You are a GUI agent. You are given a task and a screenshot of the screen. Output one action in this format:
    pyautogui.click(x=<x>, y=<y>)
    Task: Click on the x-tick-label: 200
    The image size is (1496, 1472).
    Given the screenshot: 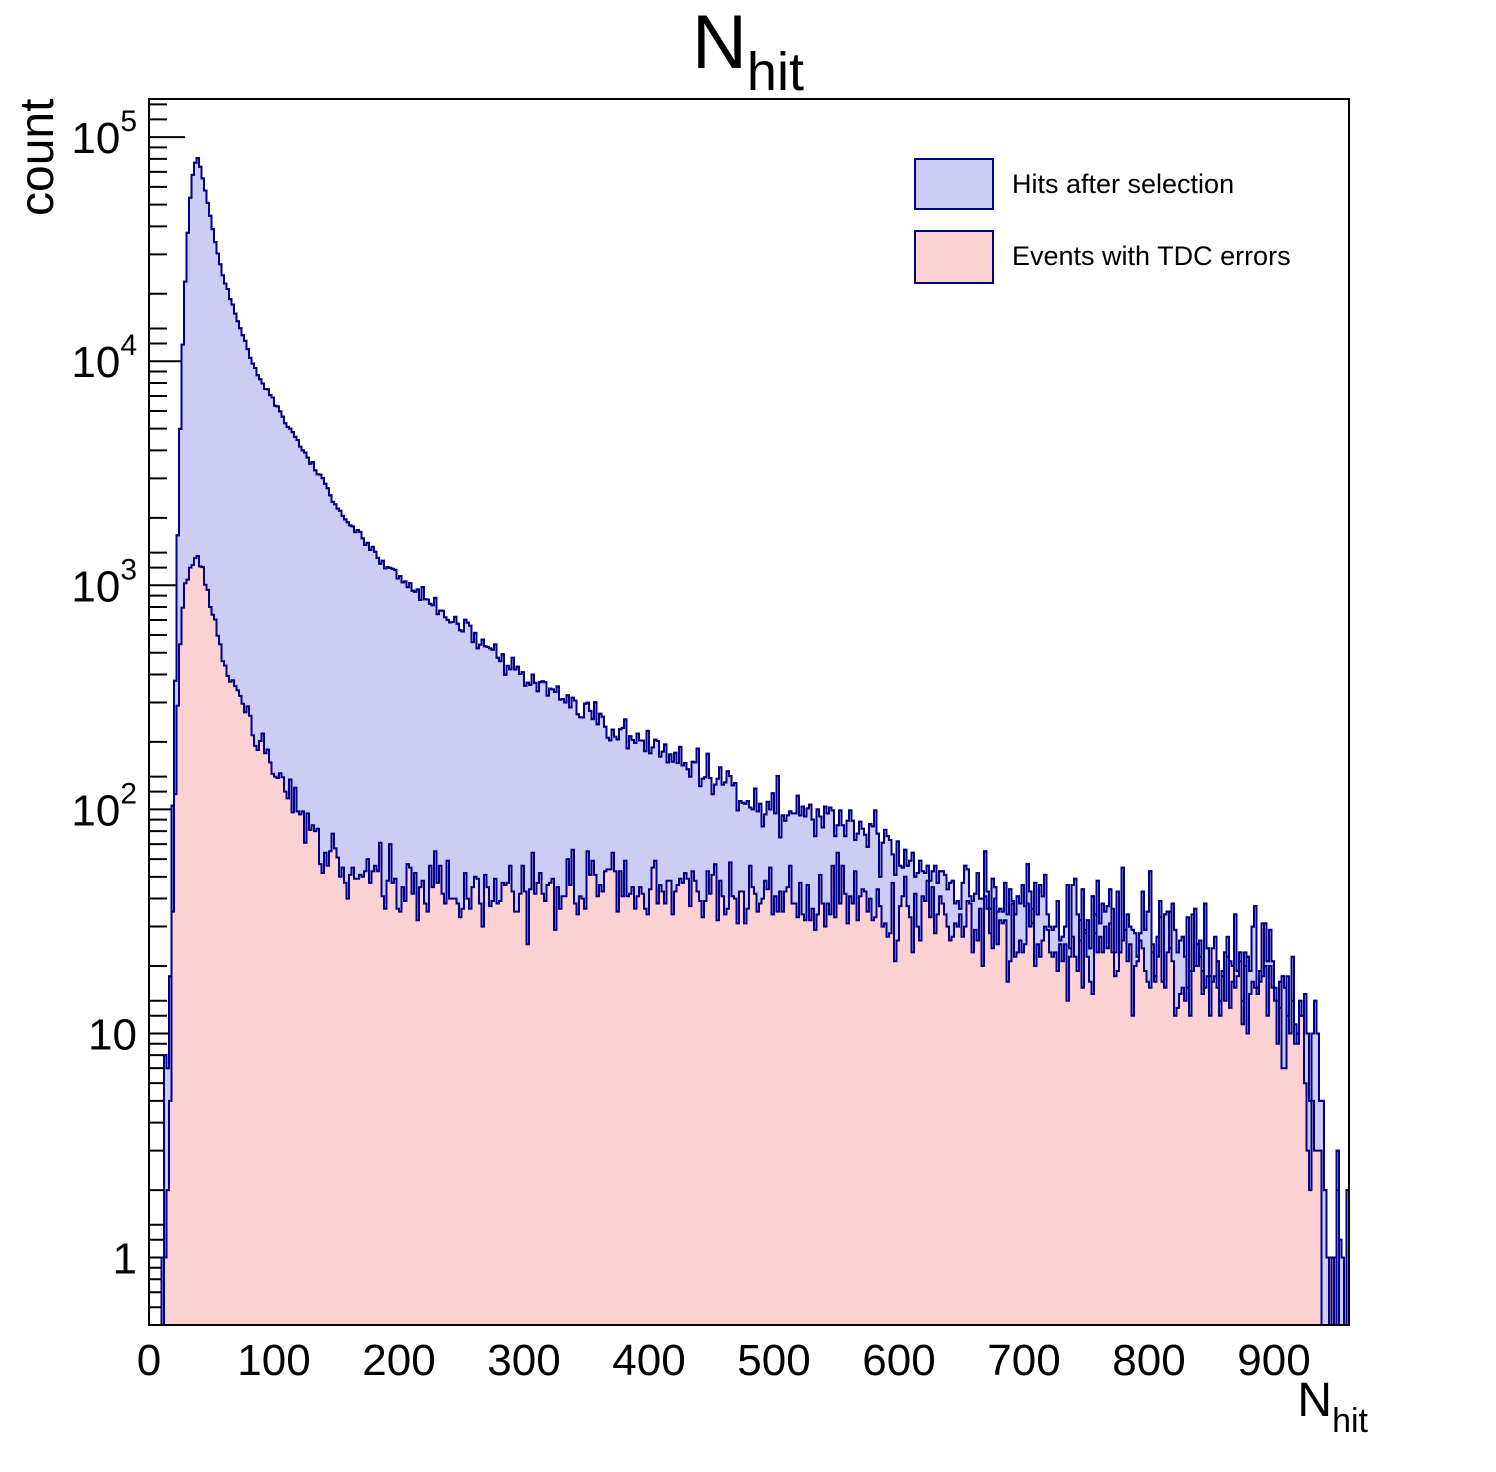 What is the action you would take?
    pyautogui.click(x=398, y=1360)
    